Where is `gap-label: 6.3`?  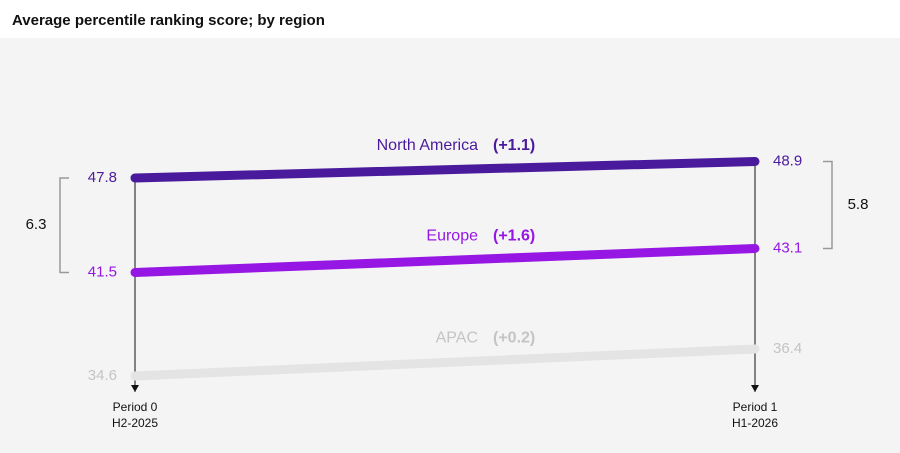
gap-label: 6.3 is located at coordinates (36, 224).